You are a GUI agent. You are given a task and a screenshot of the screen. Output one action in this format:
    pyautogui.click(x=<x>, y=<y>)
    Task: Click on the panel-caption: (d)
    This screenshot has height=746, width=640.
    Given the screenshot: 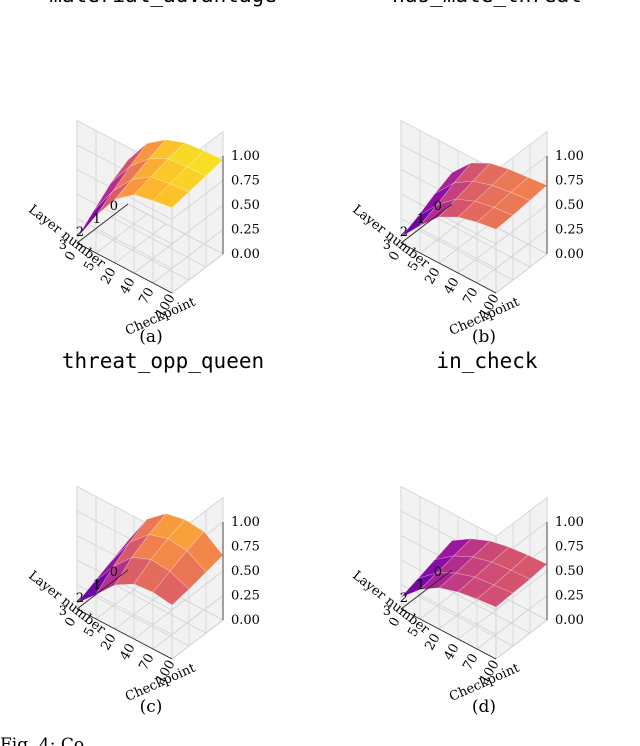 What is the action you would take?
    pyautogui.click(x=484, y=707)
    